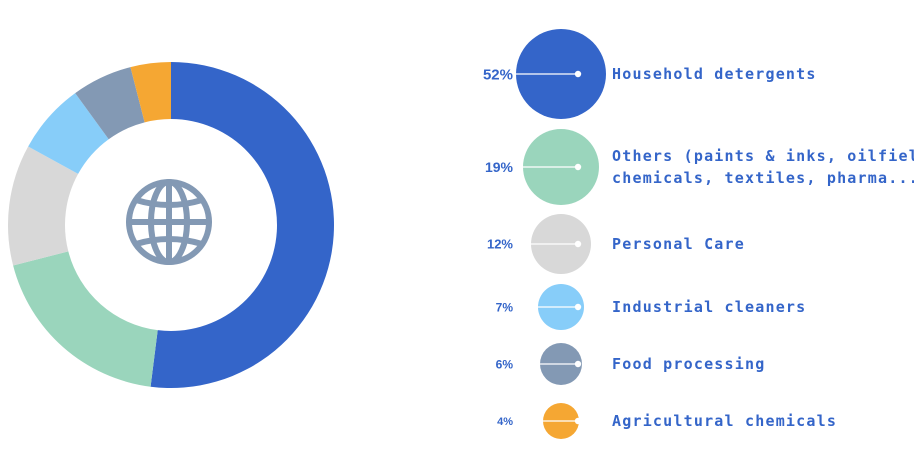 The width and height of the screenshot is (914, 458). I want to click on legend-label: Household detergents, so click(714, 74).